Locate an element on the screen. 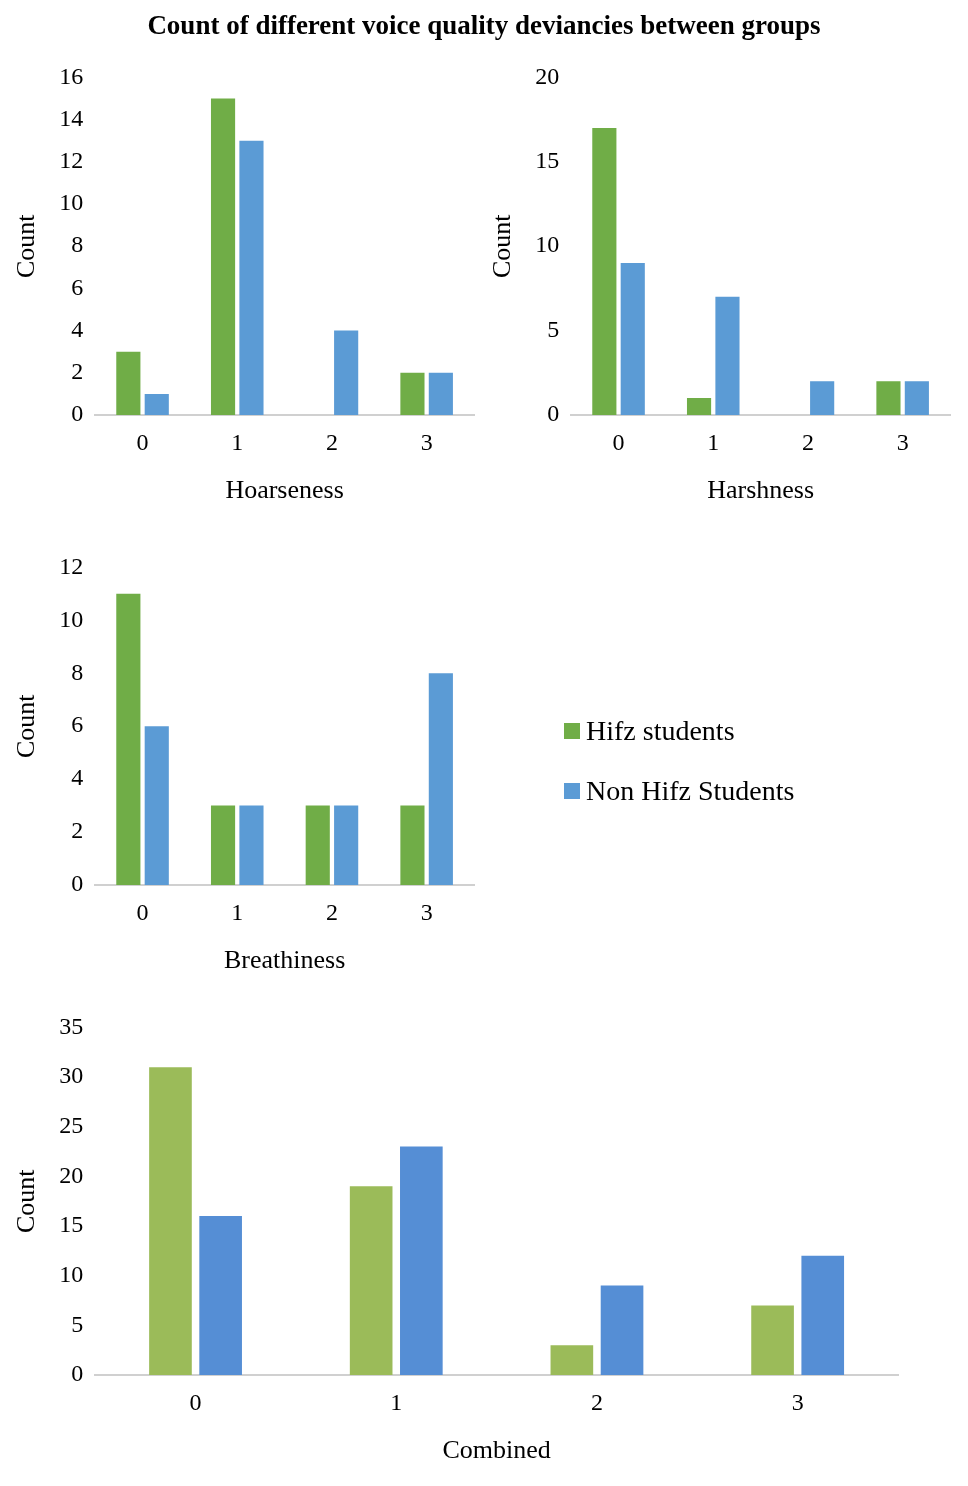 This screenshot has height=1486, width=968. x-axis-title: Combined is located at coordinates (496, 1450).